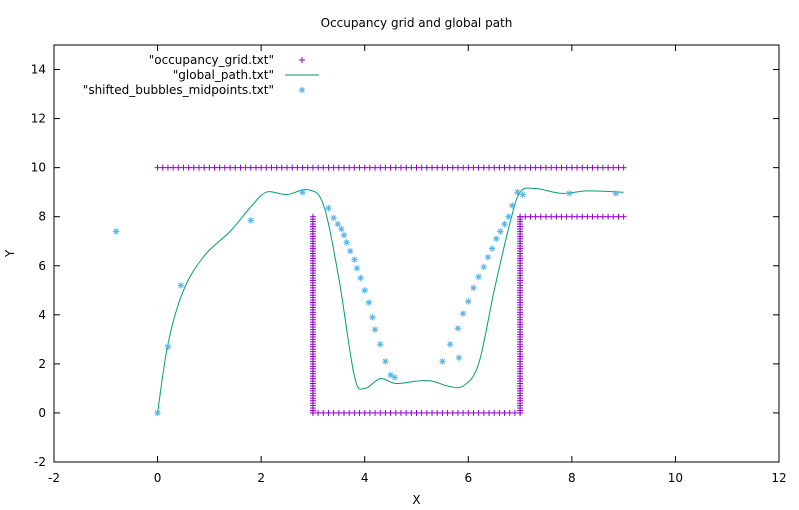 This screenshot has height=510, width=799. What do you see at coordinates (211, 60) in the screenshot?
I see `legend-label-occupancy-grid: "occupancy_grid.txt"` at bounding box center [211, 60].